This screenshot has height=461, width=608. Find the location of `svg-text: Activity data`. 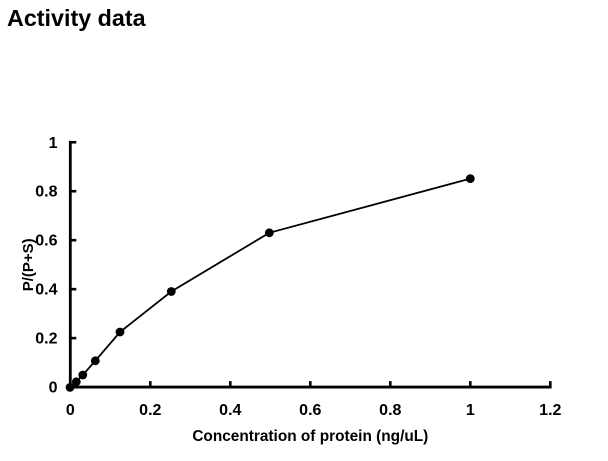

svg-text: Activity data is located at coordinates (77, 18).